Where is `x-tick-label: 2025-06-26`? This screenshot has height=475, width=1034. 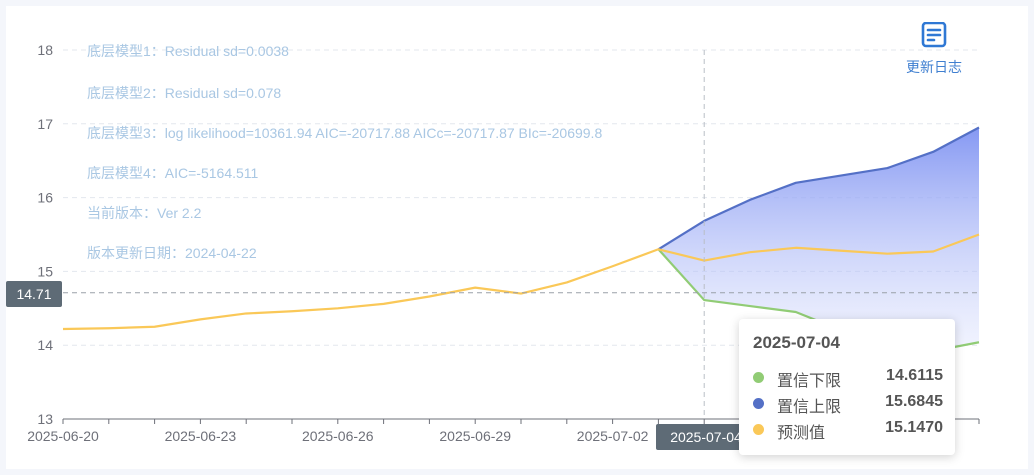 x-tick-label: 2025-06-26 is located at coordinates (338, 436).